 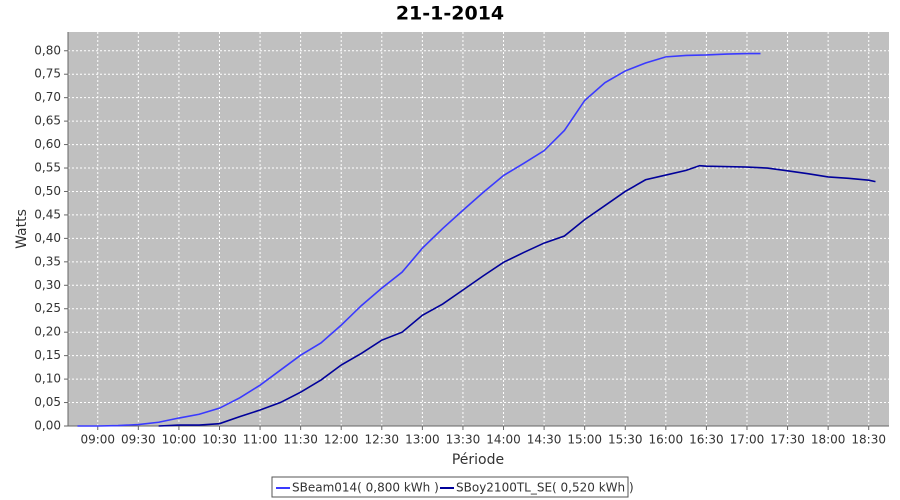 What do you see at coordinates (365, 488) in the screenshot?
I see `legend-label: SBeam014( 0,800 kWh )` at bounding box center [365, 488].